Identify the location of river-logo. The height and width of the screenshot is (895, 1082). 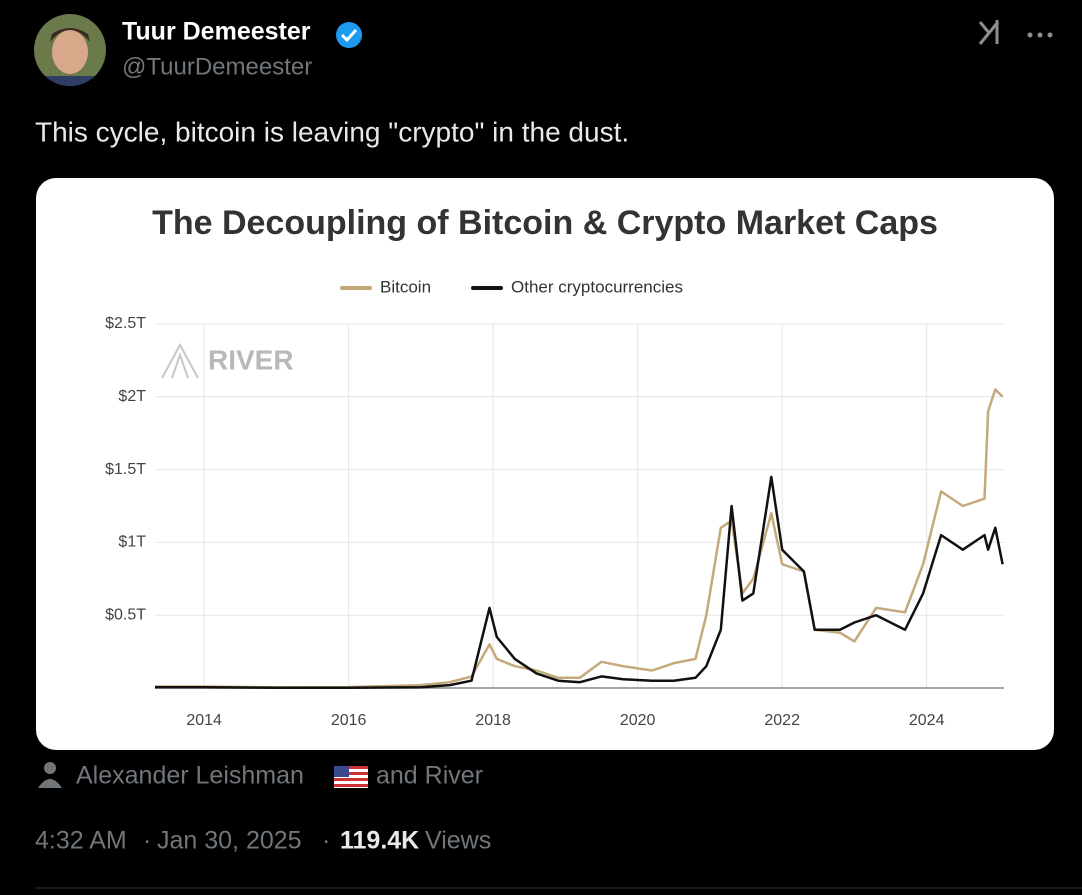
(180, 360).